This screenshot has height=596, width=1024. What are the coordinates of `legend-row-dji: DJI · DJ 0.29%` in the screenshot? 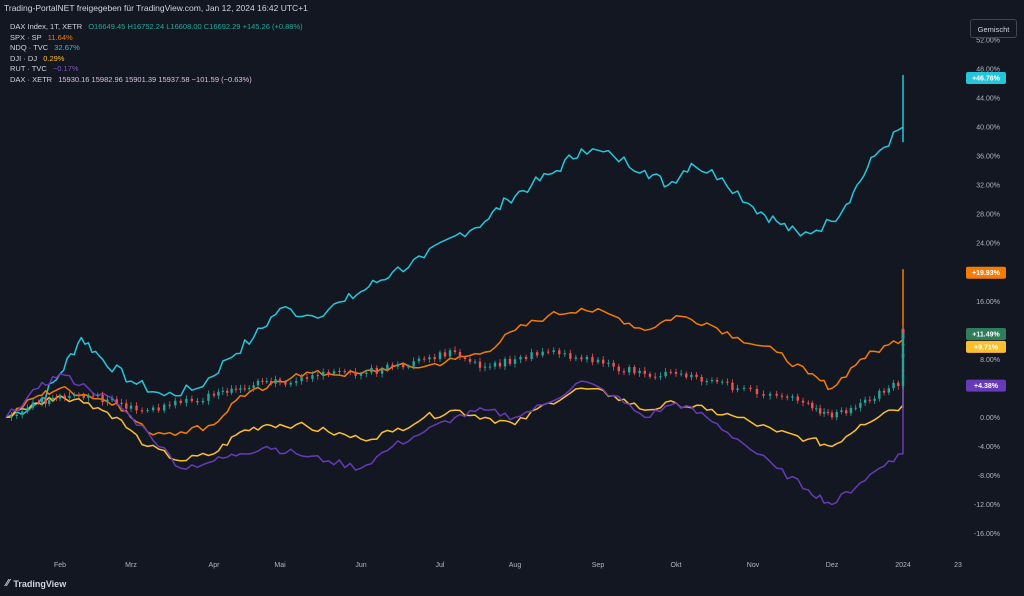 It's located at (156, 59).